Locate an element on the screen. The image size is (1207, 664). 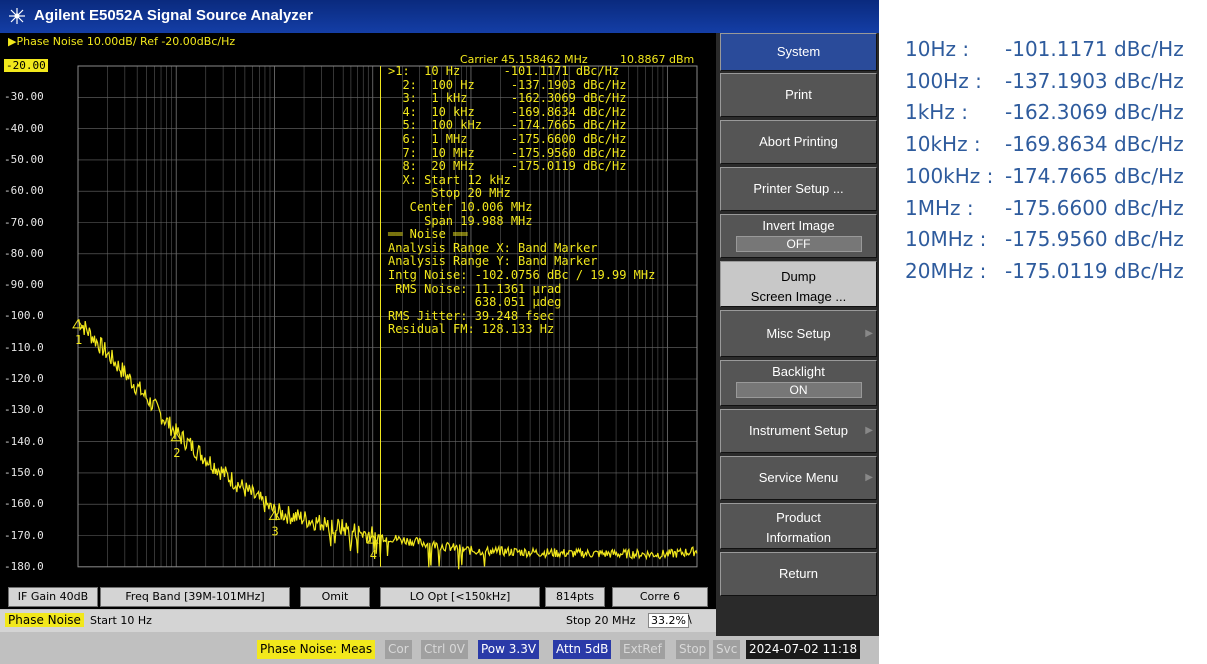
progress-percent: 33.2% is located at coordinates (668, 620).